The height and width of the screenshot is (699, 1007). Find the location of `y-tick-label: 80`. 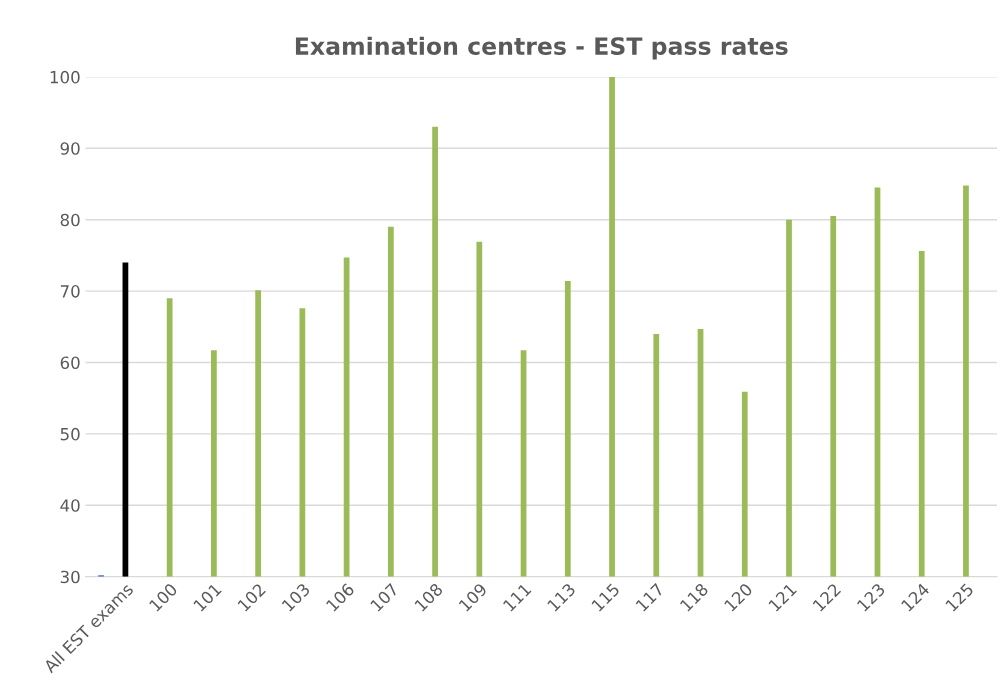

y-tick-label: 80 is located at coordinates (70, 220).